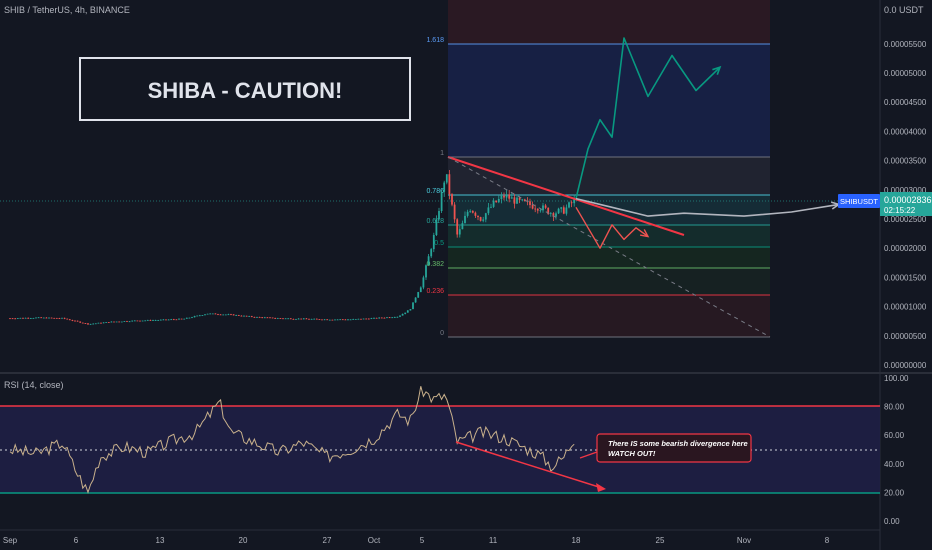 The width and height of the screenshot is (932, 550). What do you see at coordinates (416, 540) in the screenshot?
I see `time-axis: Sep 6 13 20 27 Oct 5 11 18 25 Nov 8` at bounding box center [416, 540].